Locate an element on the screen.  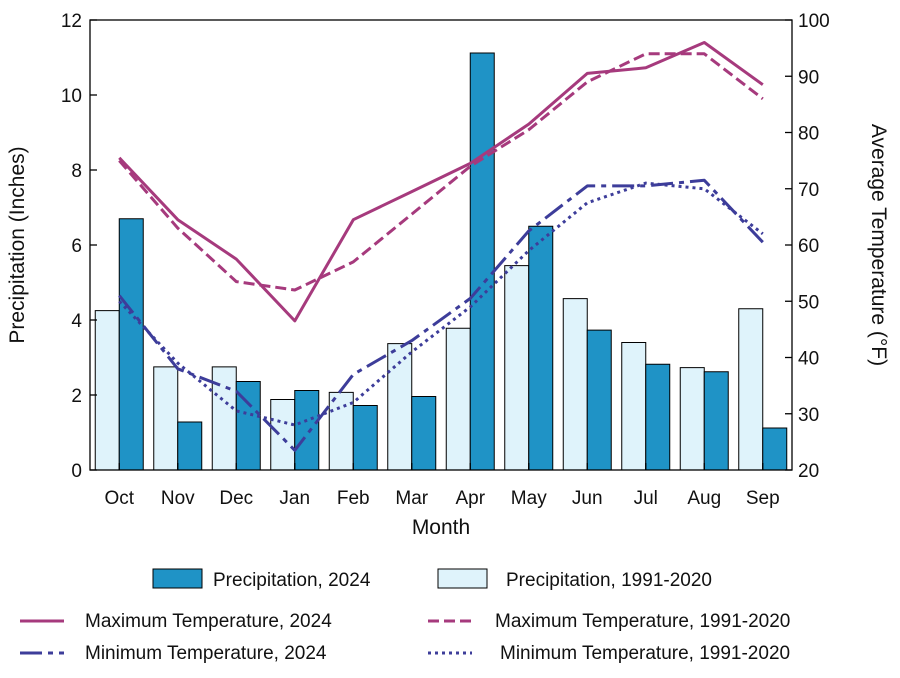
bar-2024-aug is located at coordinates (716, 421).